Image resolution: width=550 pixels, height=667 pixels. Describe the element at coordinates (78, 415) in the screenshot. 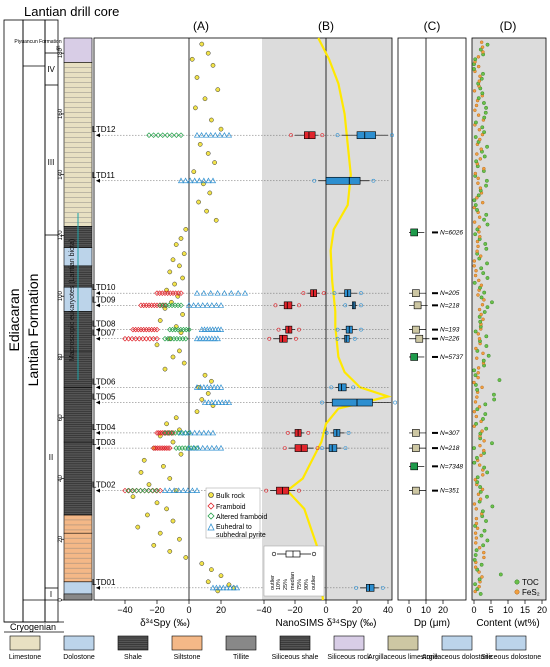

I see `lithology-layer` at that location.